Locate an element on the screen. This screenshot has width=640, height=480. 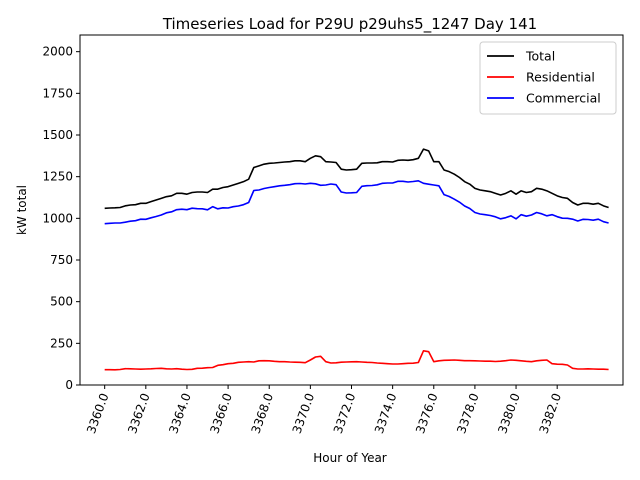
y-tick-label: 0 is located at coordinates (69, 385).